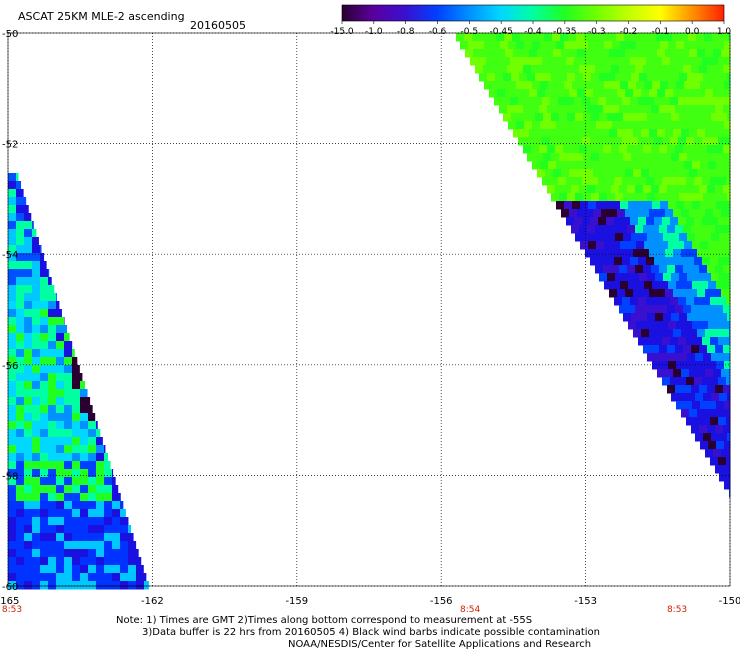  Describe the element at coordinates (629, 32) in the screenshot. I see `colorbar-label: -0.2` at that location.